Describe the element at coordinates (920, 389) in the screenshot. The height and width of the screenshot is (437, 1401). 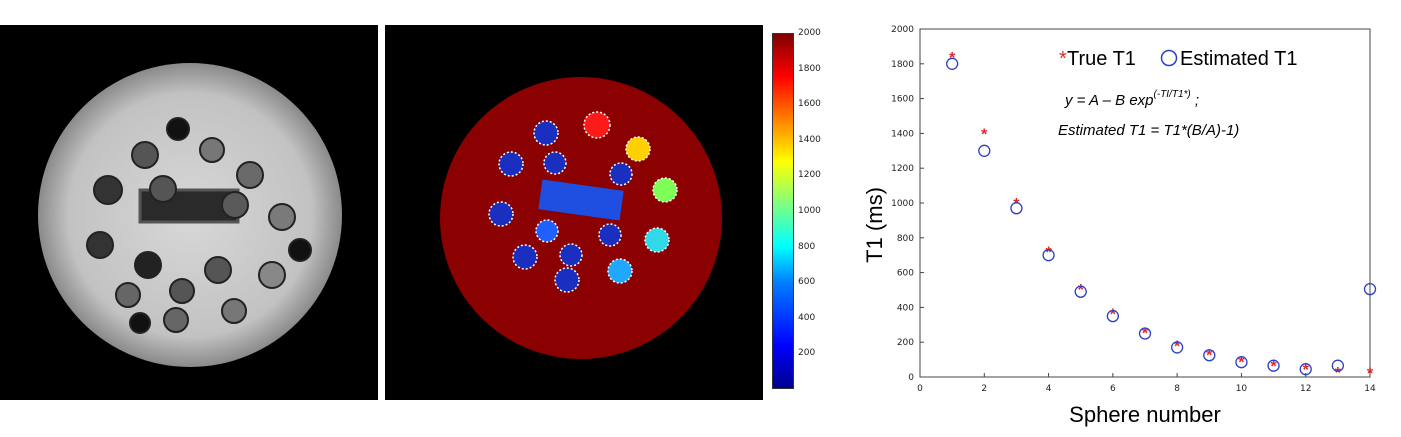
I see `x-tick-label: 0` at that location.